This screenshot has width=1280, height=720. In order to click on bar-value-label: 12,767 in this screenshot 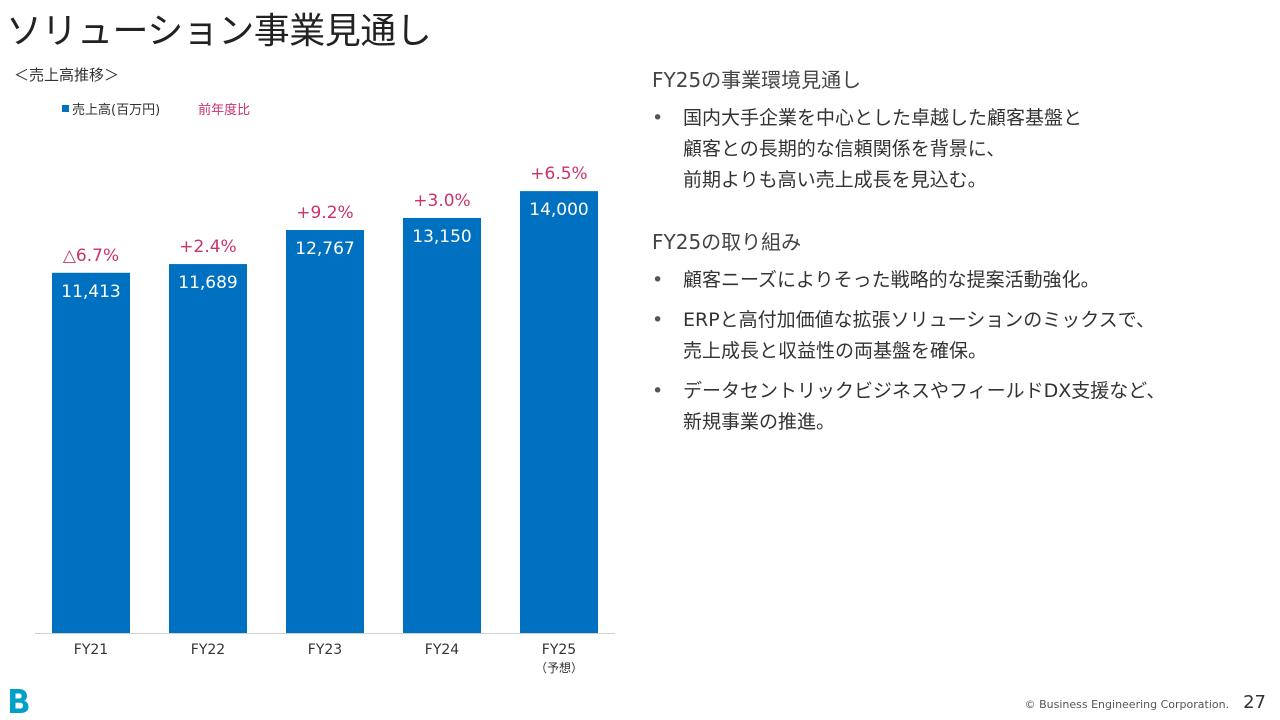, I will do `click(324, 249)`.